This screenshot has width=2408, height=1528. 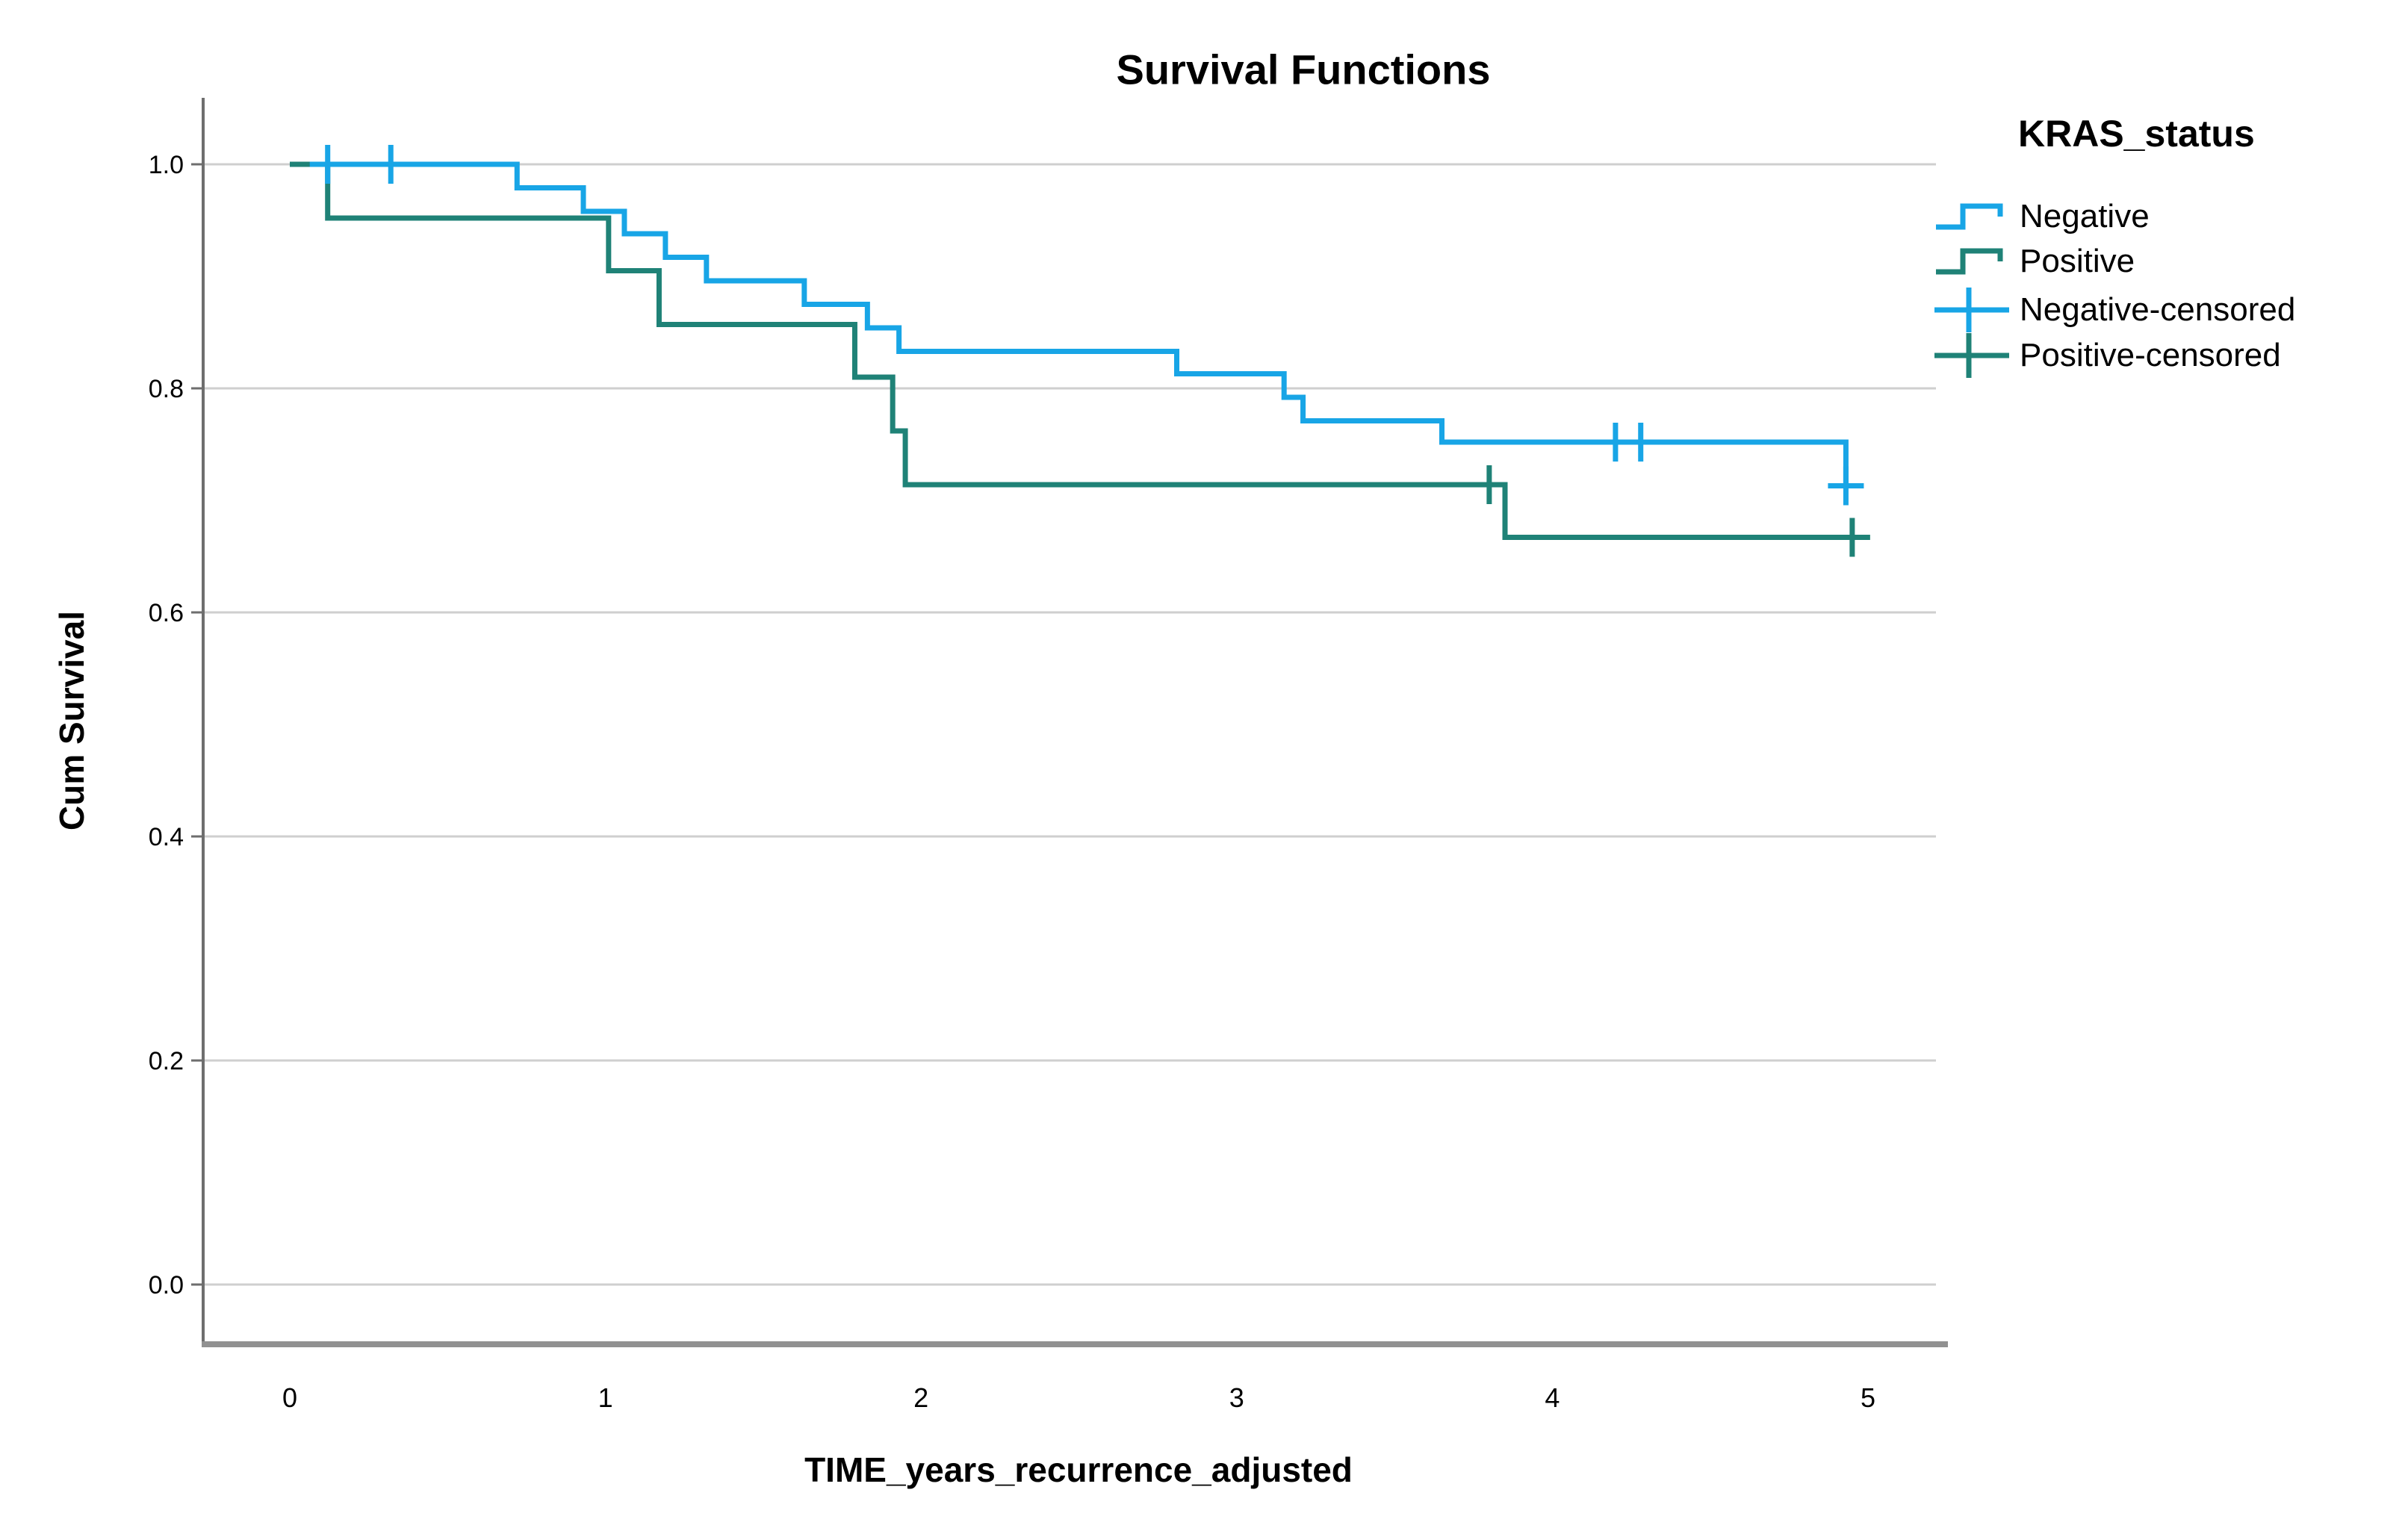 What do you see at coordinates (2077, 261) in the screenshot?
I see `legend-label: Positive` at bounding box center [2077, 261].